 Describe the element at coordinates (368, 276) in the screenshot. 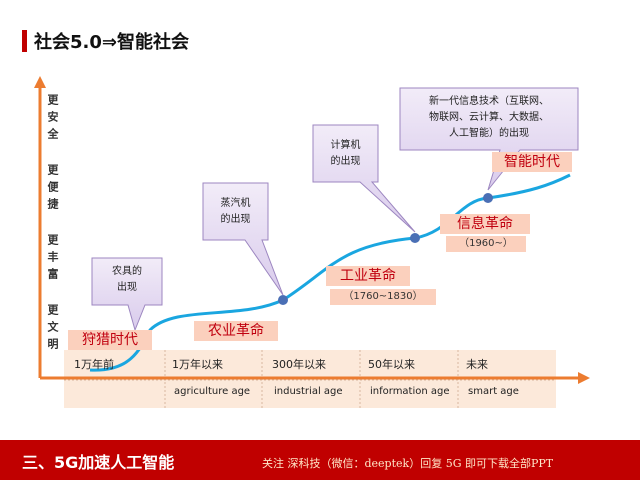

I see `stage-label: 工业革命` at that location.